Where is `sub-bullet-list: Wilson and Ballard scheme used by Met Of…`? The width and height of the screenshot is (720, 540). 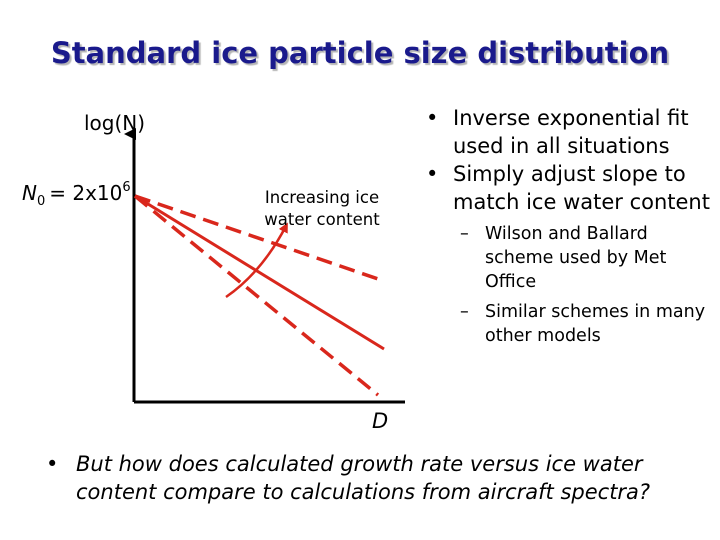 sub-bullet-list: Wilson and Ballard scheme used by Met Of… is located at coordinates (588, 285).